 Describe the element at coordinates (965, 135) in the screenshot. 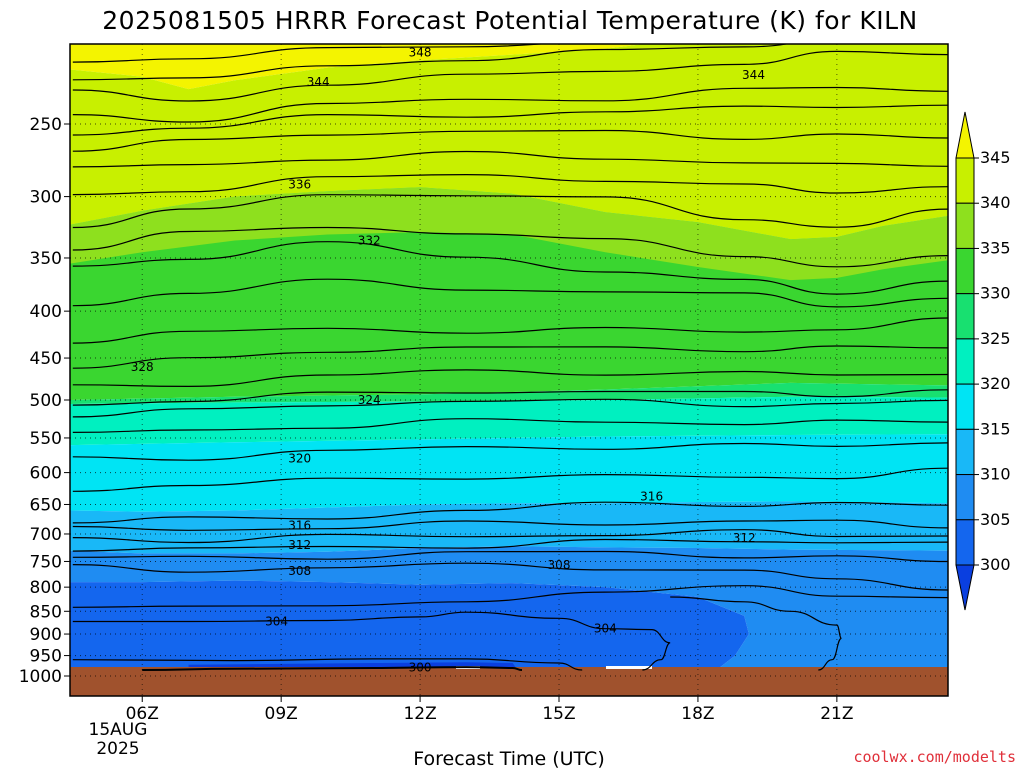

I see `colorbar-extend-top` at that location.